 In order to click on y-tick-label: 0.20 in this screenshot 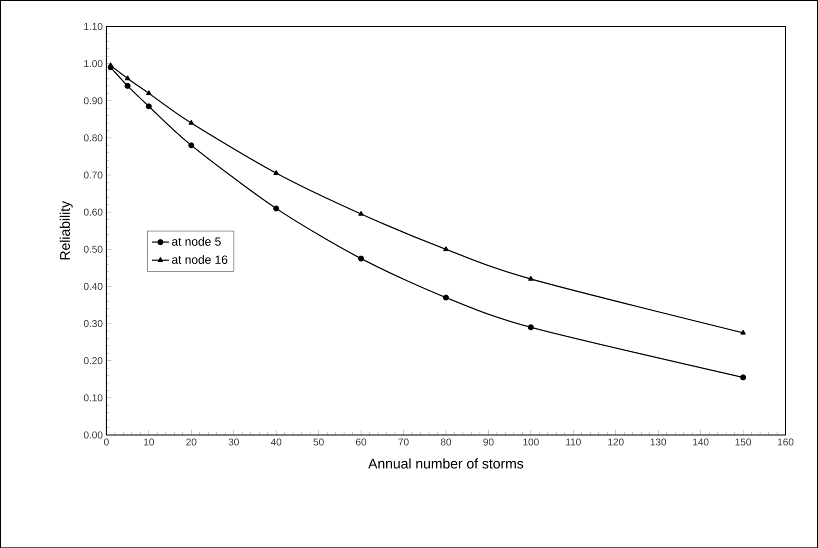, I will do `click(93, 360)`.